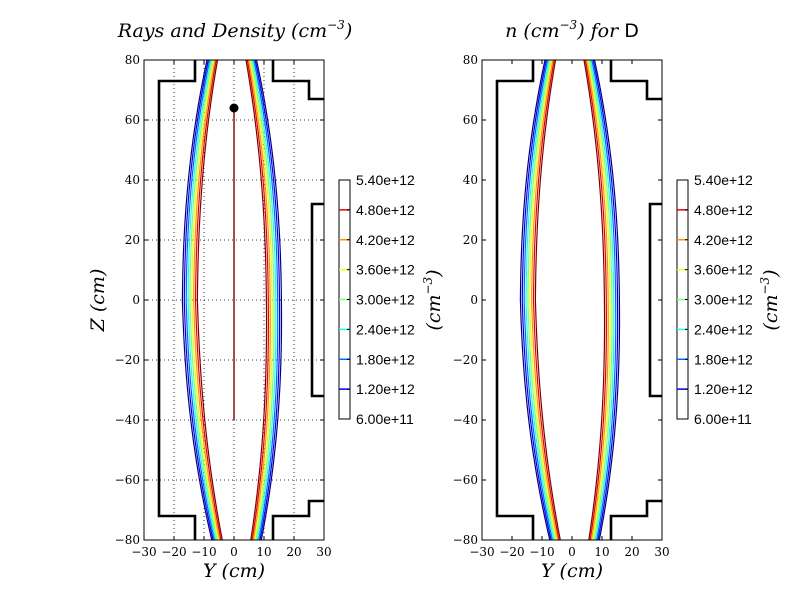 The width and height of the screenshot is (800, 600). What do you see at coordinates (132, 240) in the screenshot?
I see `left-y-tick-label: 20` at bounding box center [132, 240].